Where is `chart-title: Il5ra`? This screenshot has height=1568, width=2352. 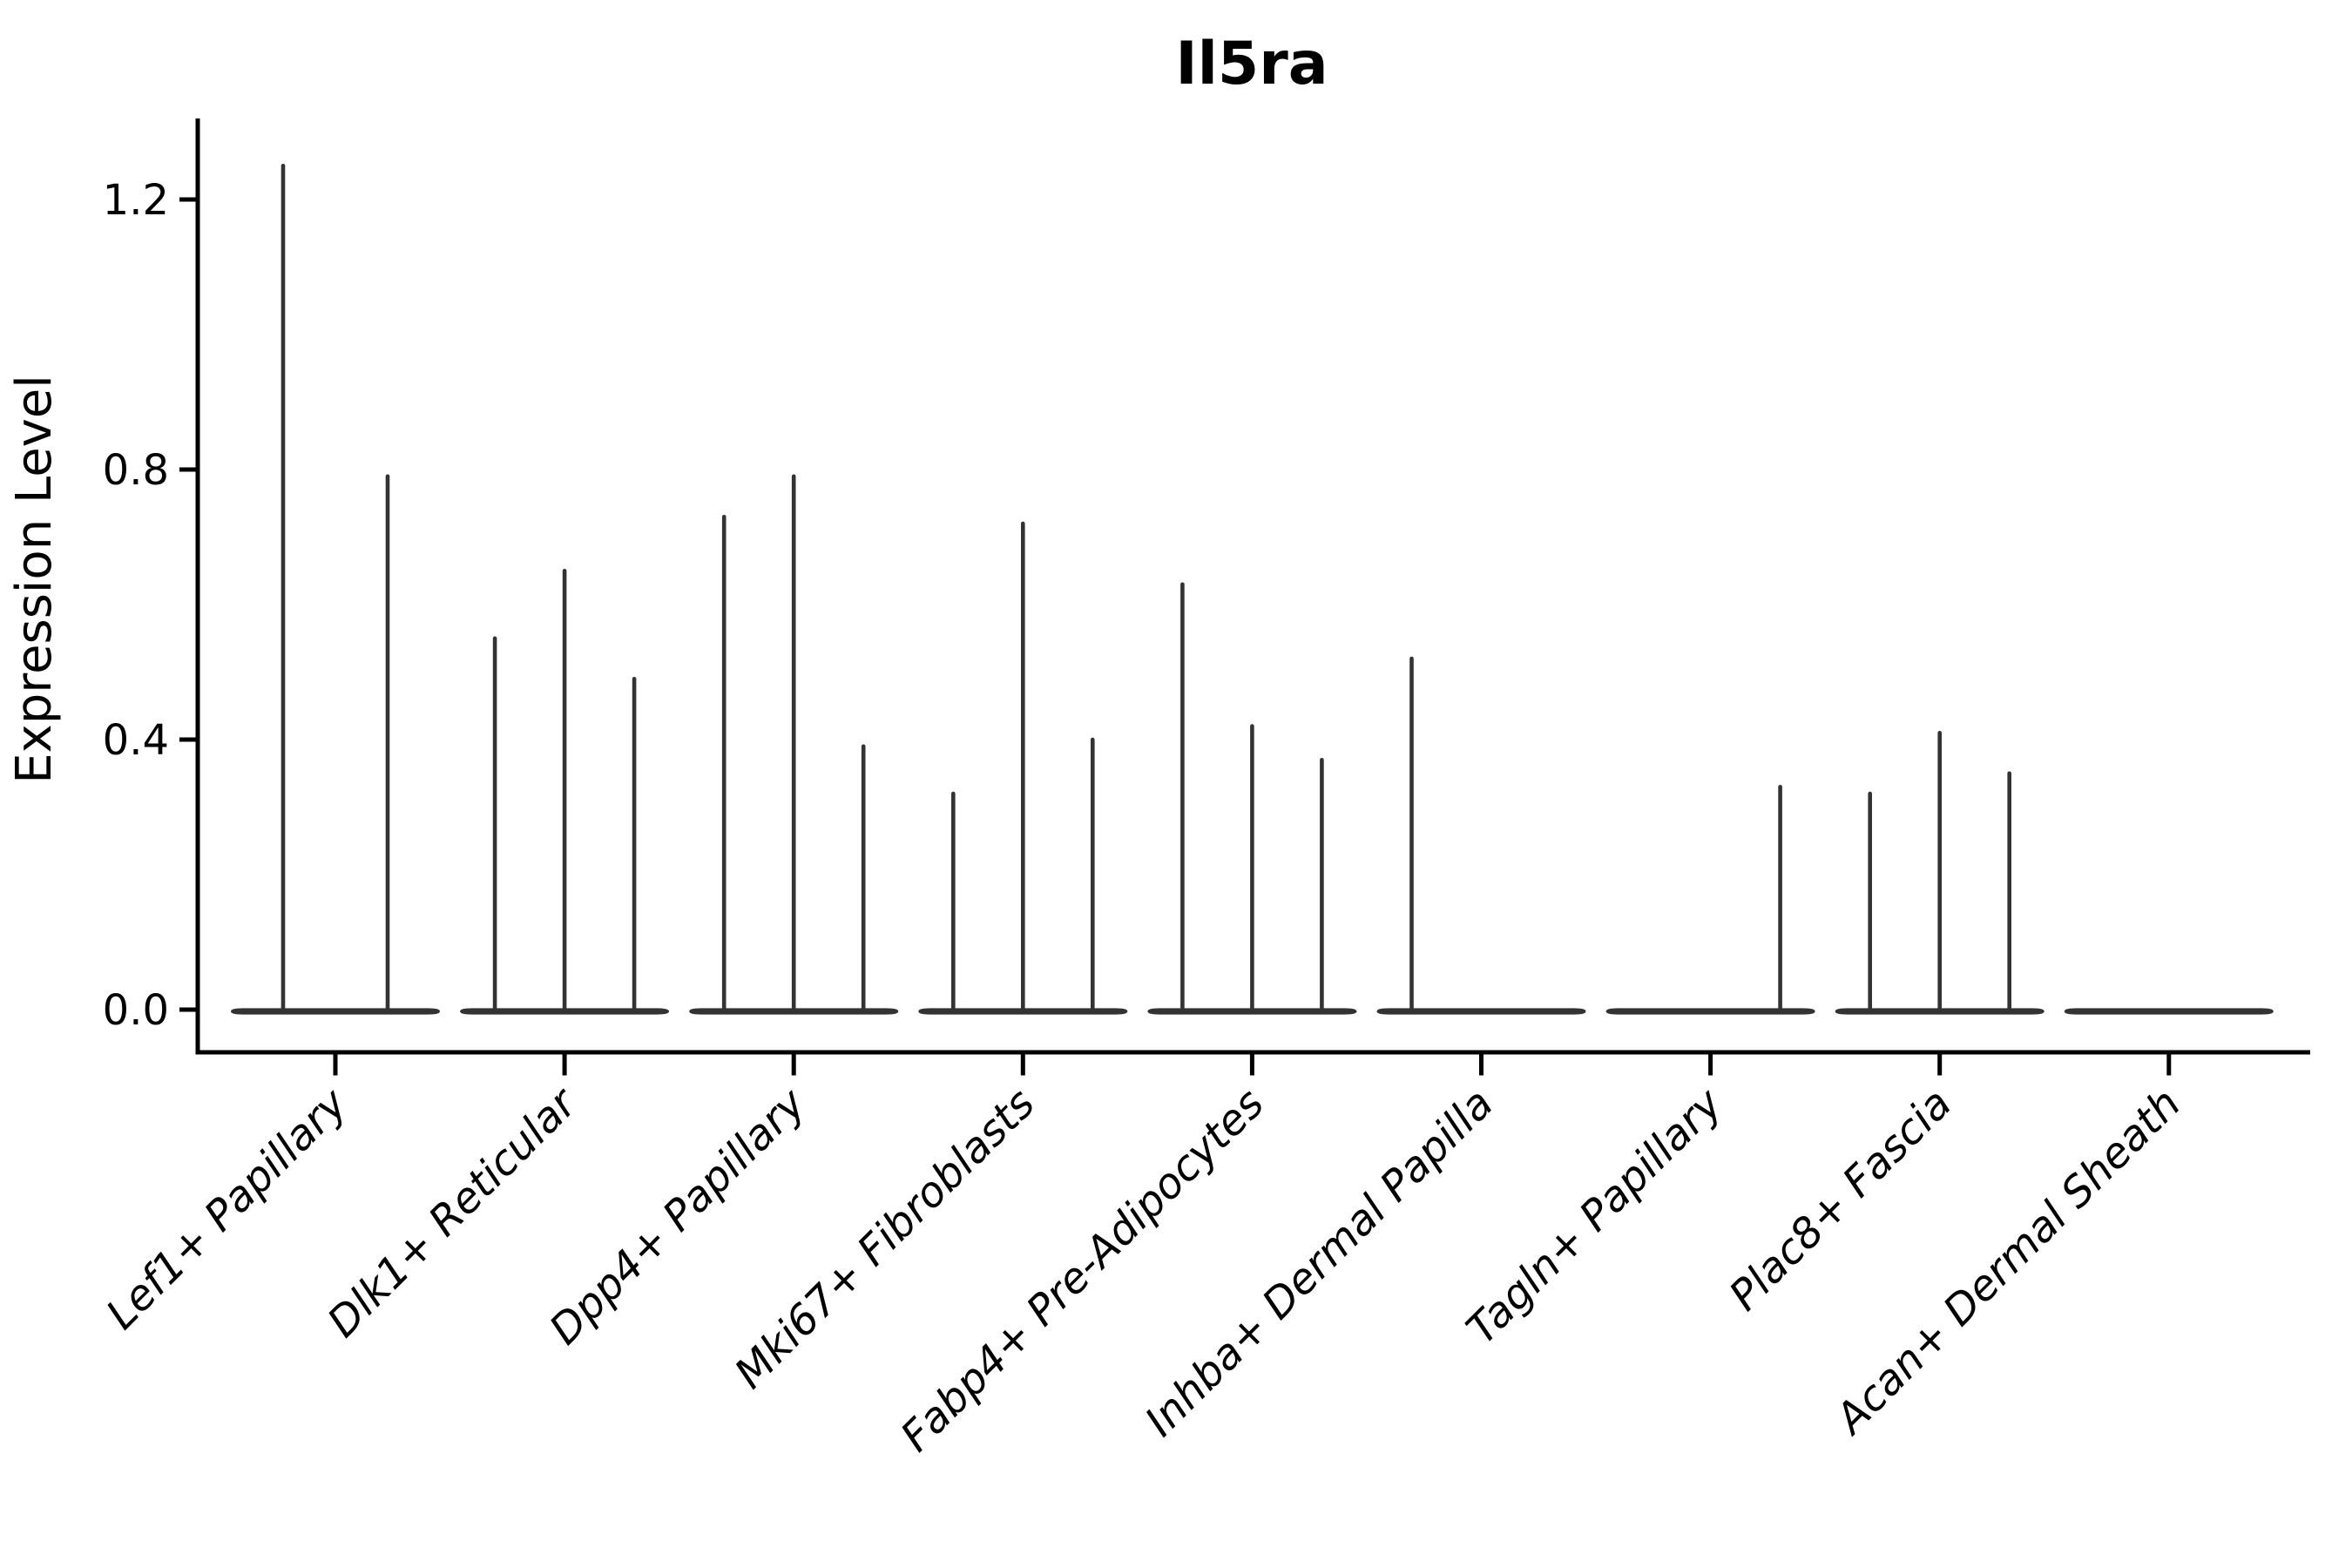 chart-title: Il5ra is located at coordinates (1251, 64).